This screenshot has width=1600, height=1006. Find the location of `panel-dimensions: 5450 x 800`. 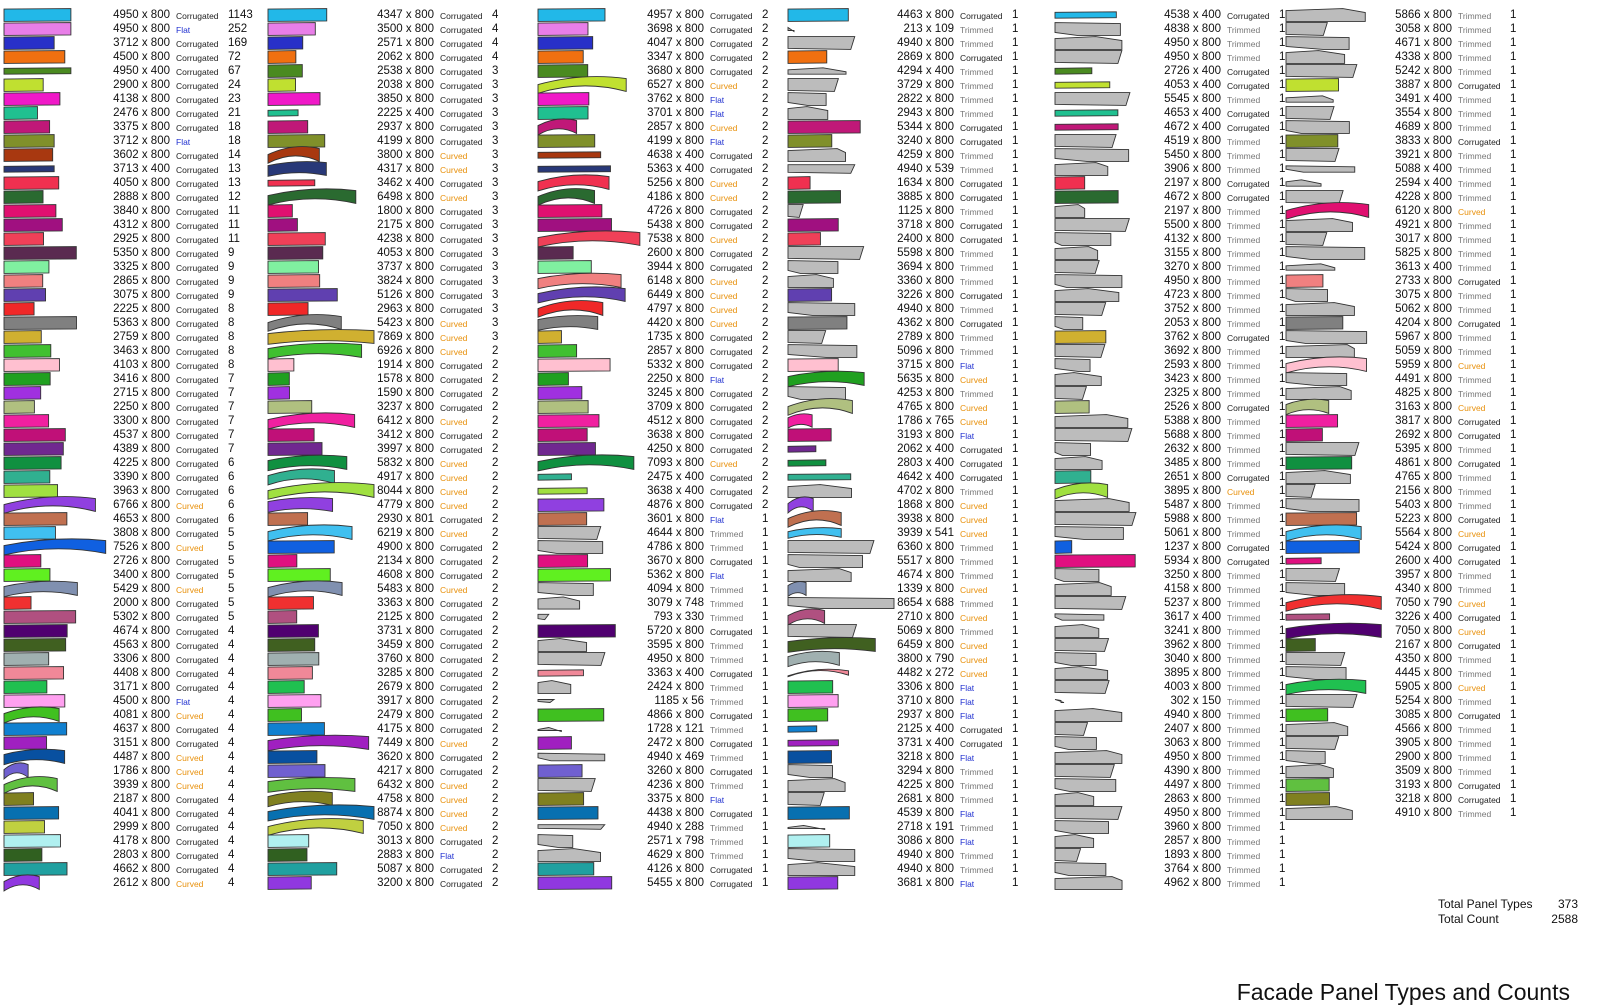

panel-dimensions: 5450 x 800 is located at coordinates (1192, 155).